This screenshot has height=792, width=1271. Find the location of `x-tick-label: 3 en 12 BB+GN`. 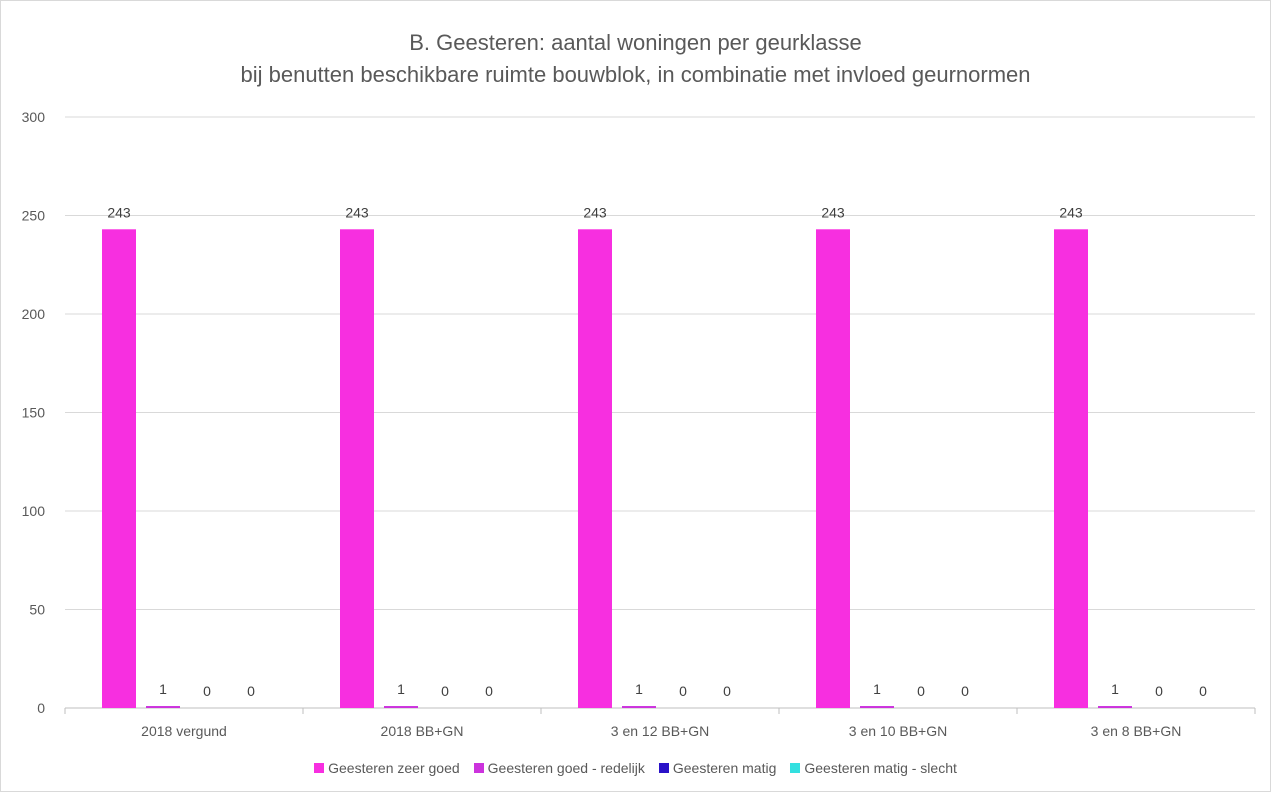

x-tick-label: 3 en 12 BB+GN is located at coordinates (660, 731).